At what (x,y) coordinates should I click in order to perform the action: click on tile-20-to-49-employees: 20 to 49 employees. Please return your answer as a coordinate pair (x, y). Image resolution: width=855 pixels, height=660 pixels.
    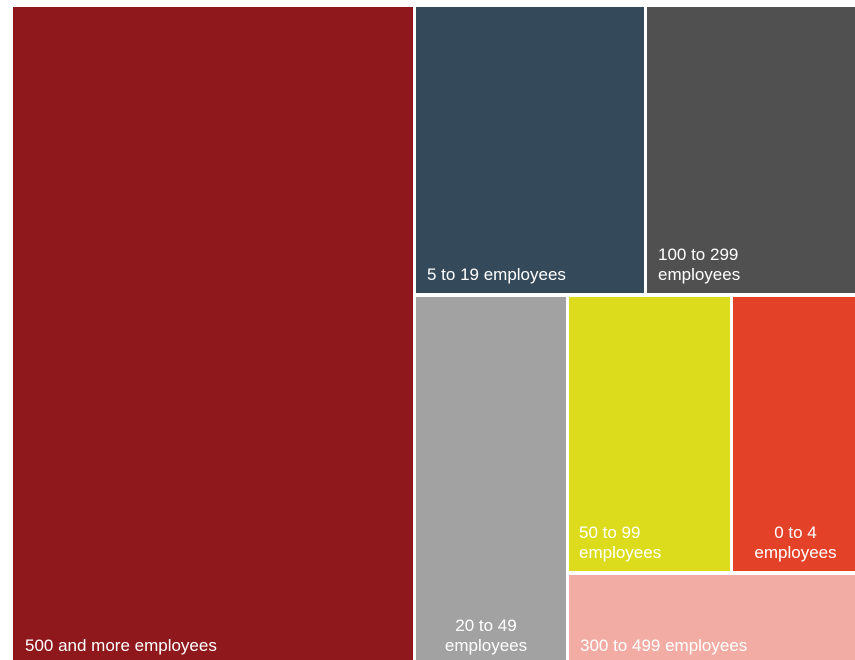
    Looking at the image, I should click on (491, 478).